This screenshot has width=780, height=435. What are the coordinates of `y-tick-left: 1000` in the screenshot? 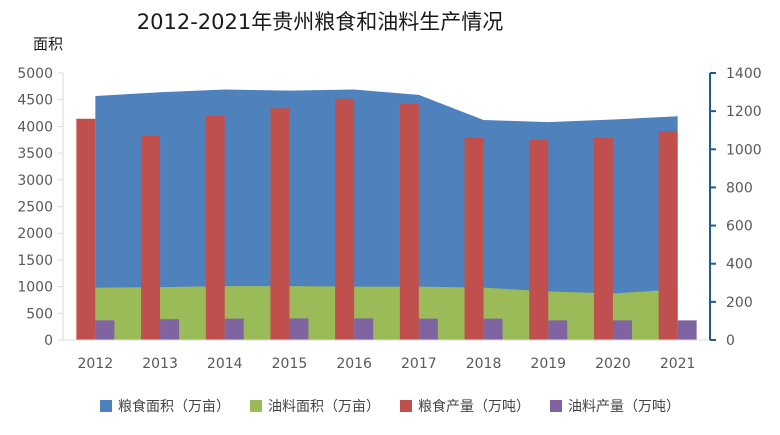 It's located at (35, 288).